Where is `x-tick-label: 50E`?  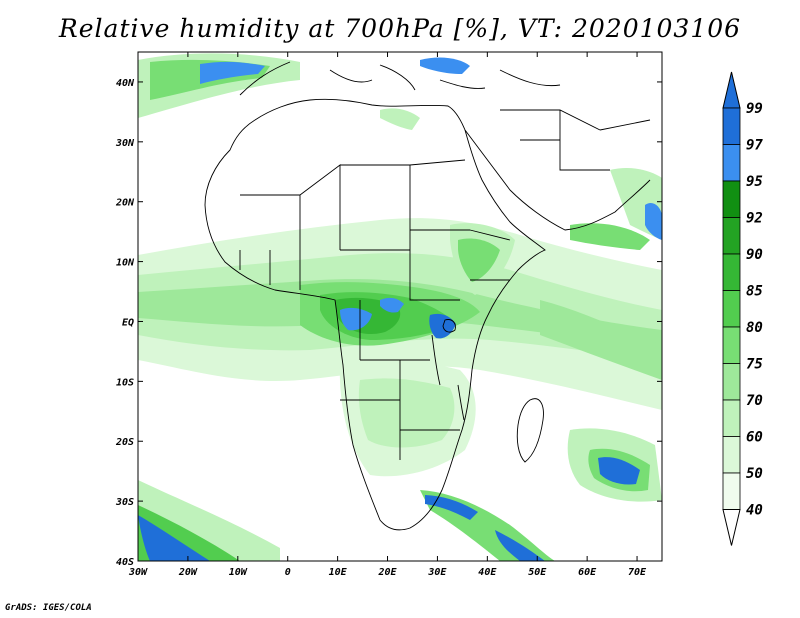
x-tick-label: 50E is located at coordinates (537, 572).